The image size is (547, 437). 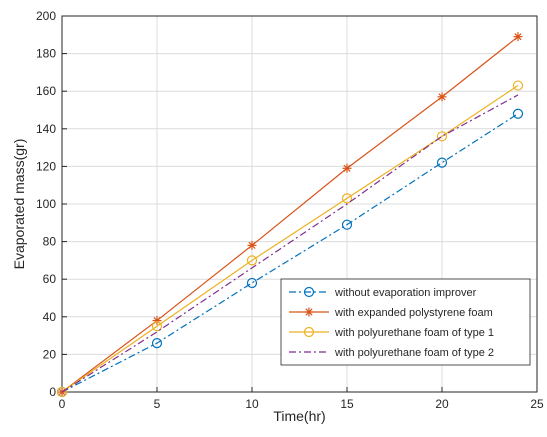 I want to click on legend-label: with polyurethane foam of type 2, so click(x=414, y=353).